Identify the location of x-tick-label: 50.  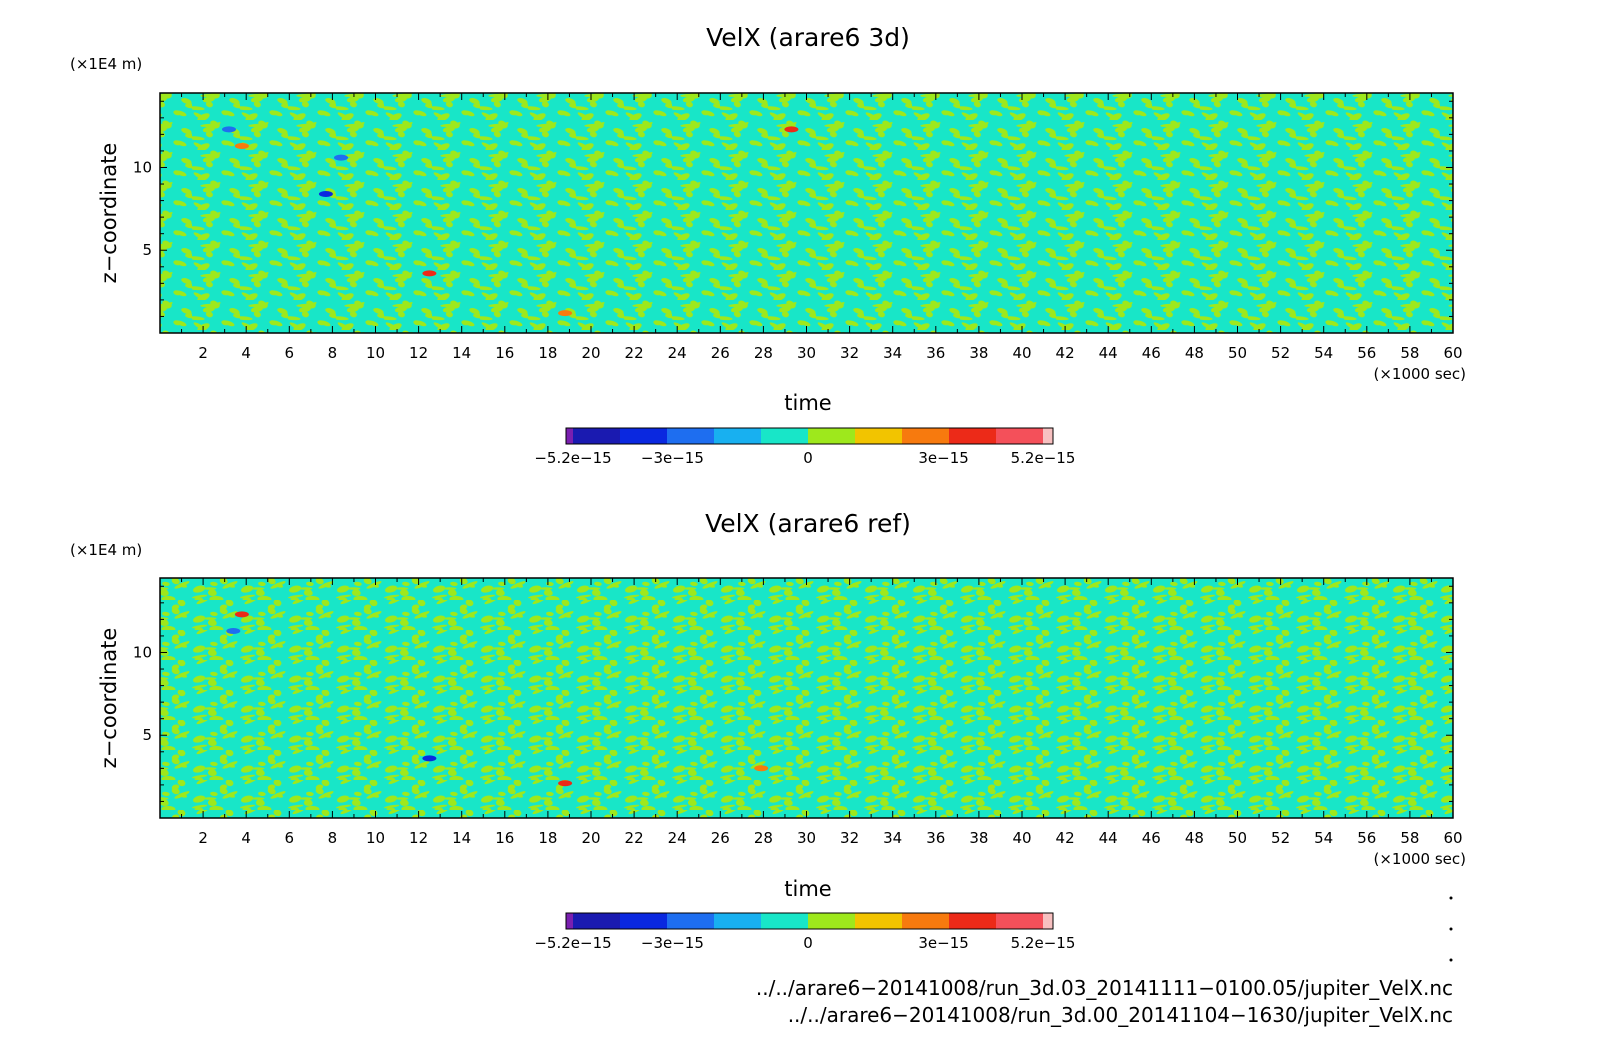
(1237, 353).